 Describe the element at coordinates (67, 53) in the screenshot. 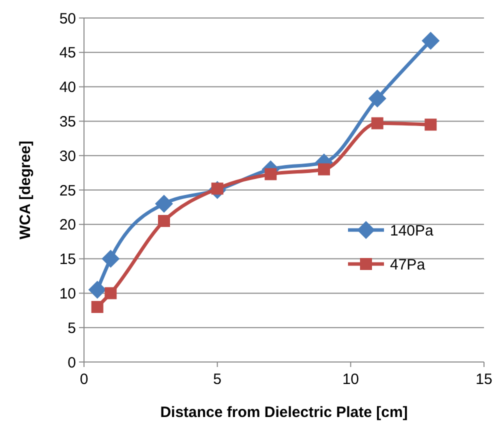

I see `y-tick-label: 45` at that location.